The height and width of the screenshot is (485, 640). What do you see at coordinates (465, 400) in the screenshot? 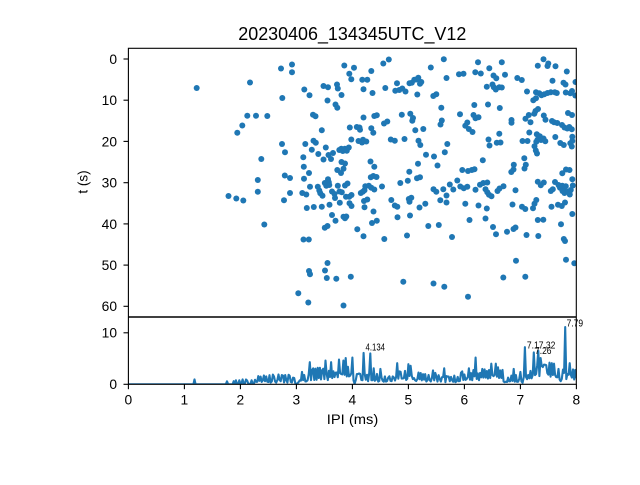
I see `svg-text: 6` at bounding box center [465, 400].